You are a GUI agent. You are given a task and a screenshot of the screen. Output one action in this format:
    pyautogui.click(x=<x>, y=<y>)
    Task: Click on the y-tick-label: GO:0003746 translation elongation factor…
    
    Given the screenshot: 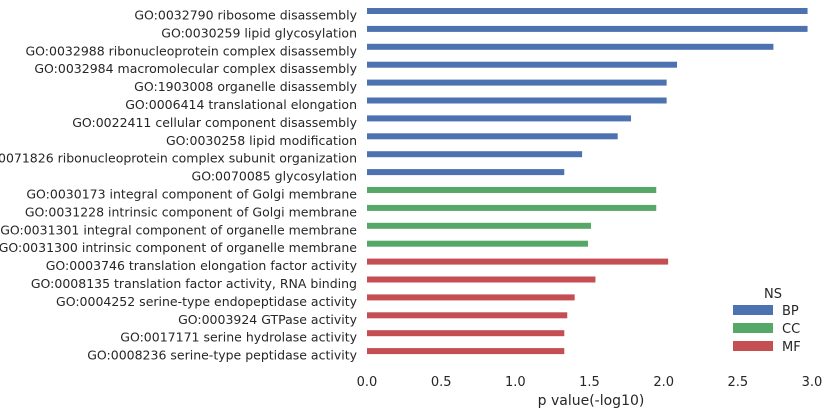 What is the action you would take?
    pyautogui.click(x=202, y=265)
    